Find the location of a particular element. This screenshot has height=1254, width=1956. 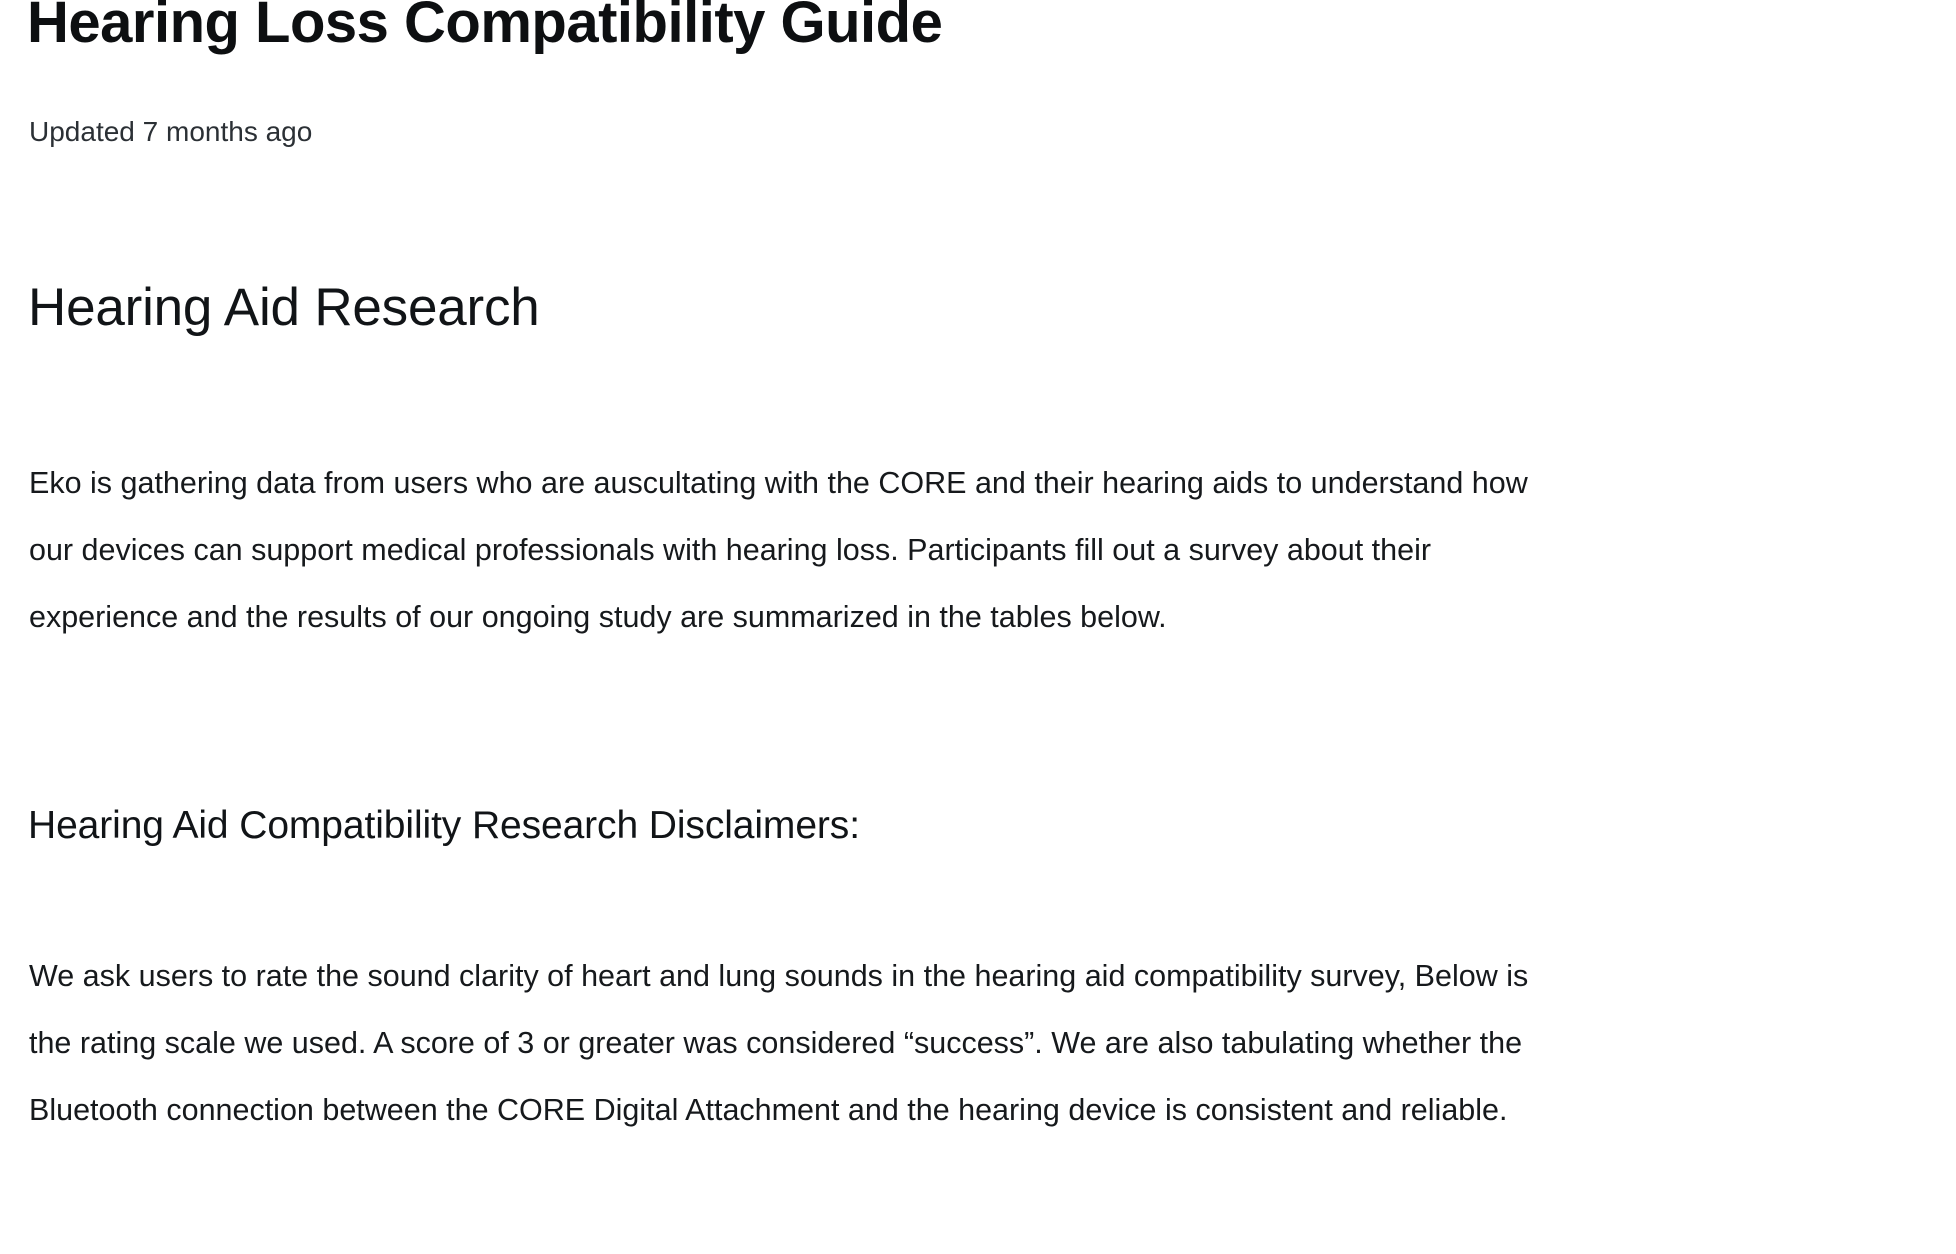

page-title: Hearing Loss Compatibility Guide is located at coordinates (485, 27).